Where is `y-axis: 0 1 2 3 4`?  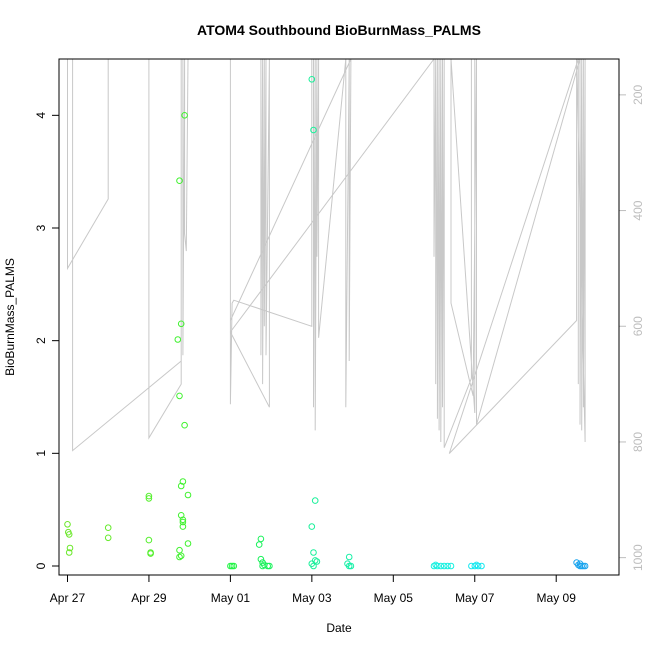
y-axis: 0 1 2 3 4 is located at coordinates (47, 340).